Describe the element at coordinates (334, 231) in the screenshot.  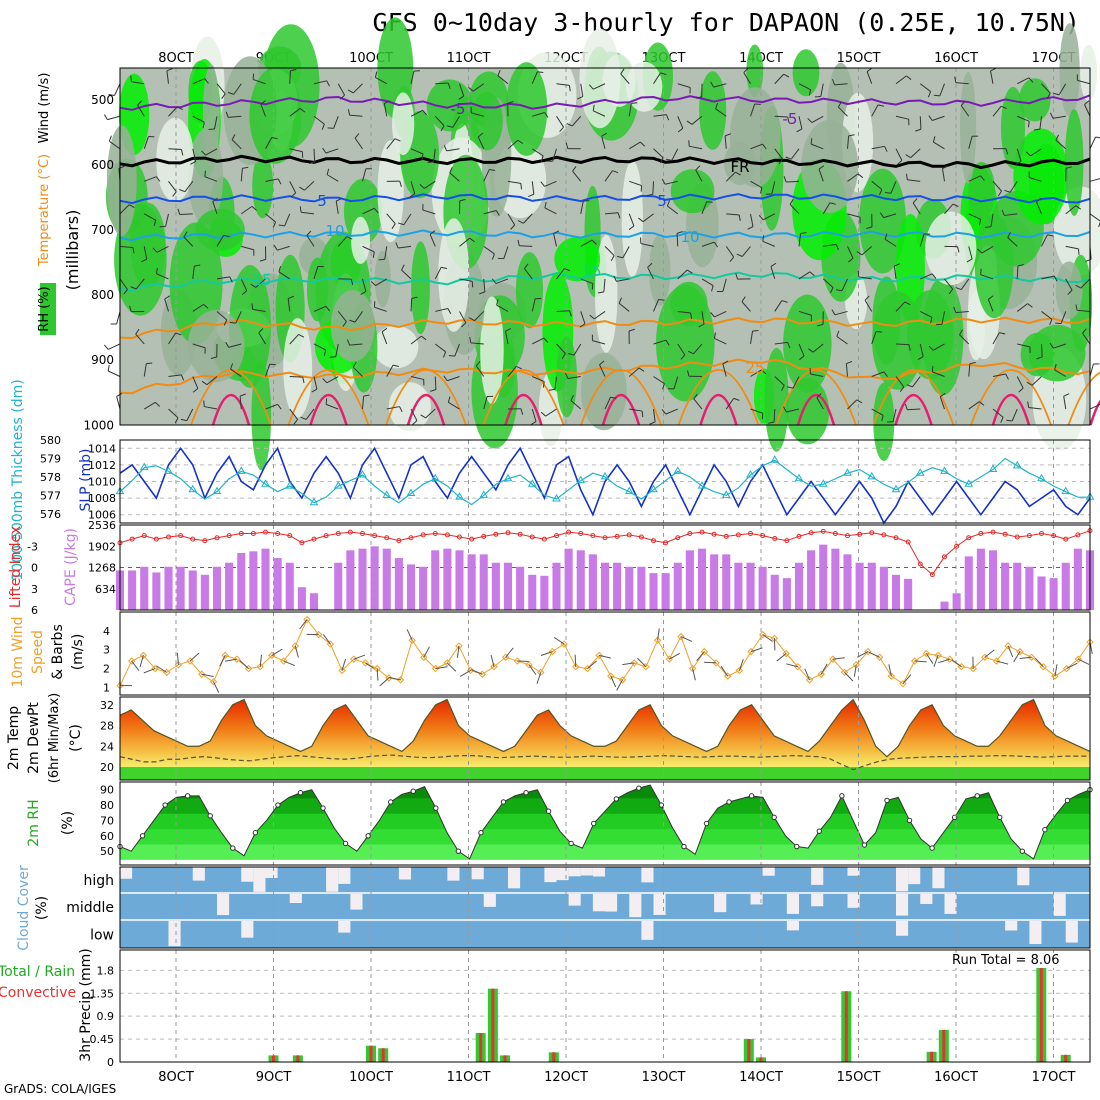
I see `contour-label: 10` at that location.